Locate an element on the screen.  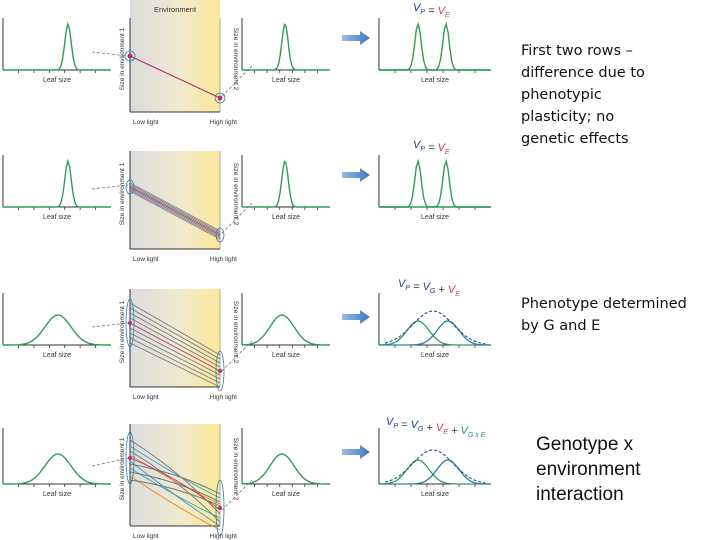
highlight-ring-low is located at coordinates (130, 56).